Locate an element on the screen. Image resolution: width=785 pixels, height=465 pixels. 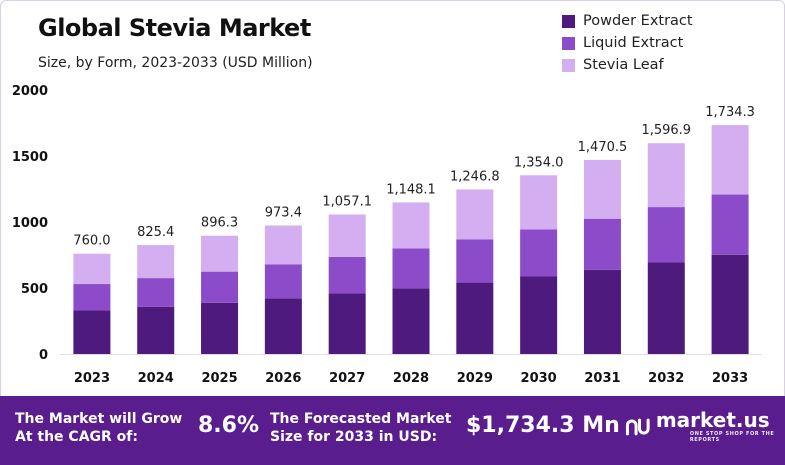
cagr-value: 8.6% is located at coordinates (229, 425).